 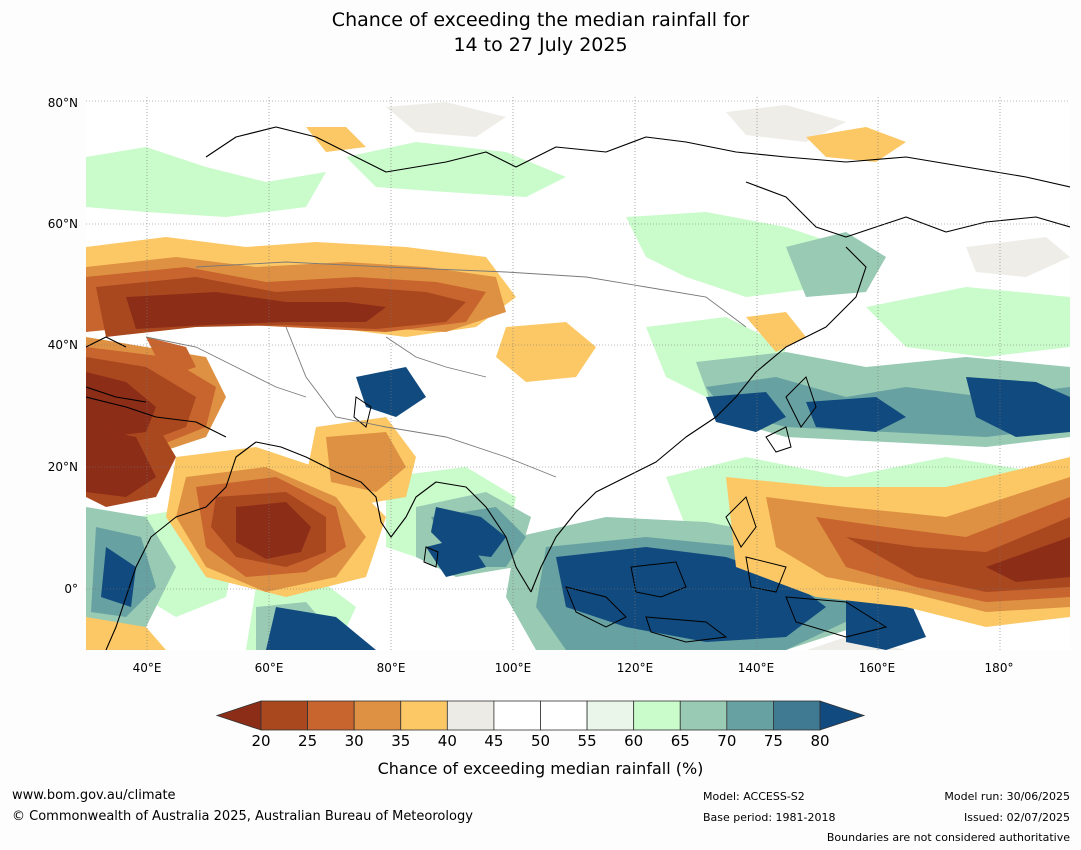 I want to click on lat-label-80n: 80°N, so click(x=62, y=103).